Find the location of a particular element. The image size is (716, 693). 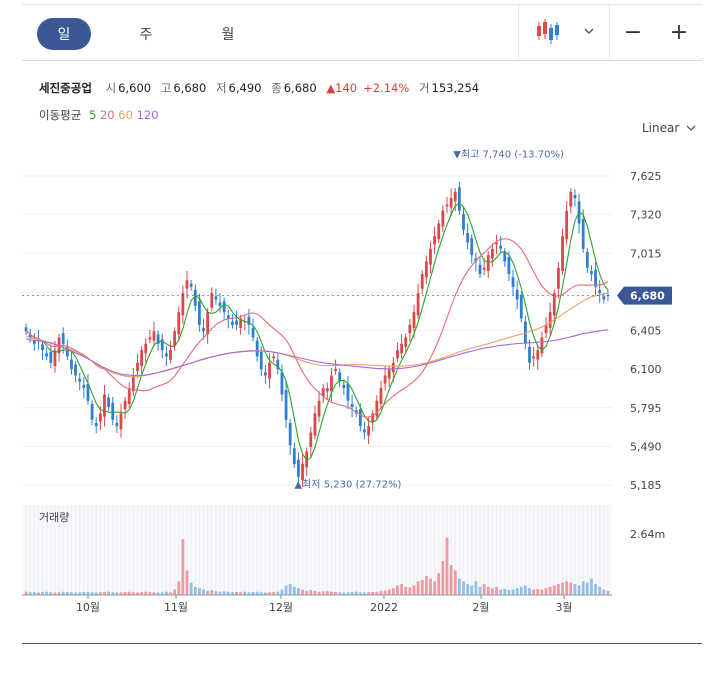

x-tick-label: 2022 is located at coordinates (384, 607).